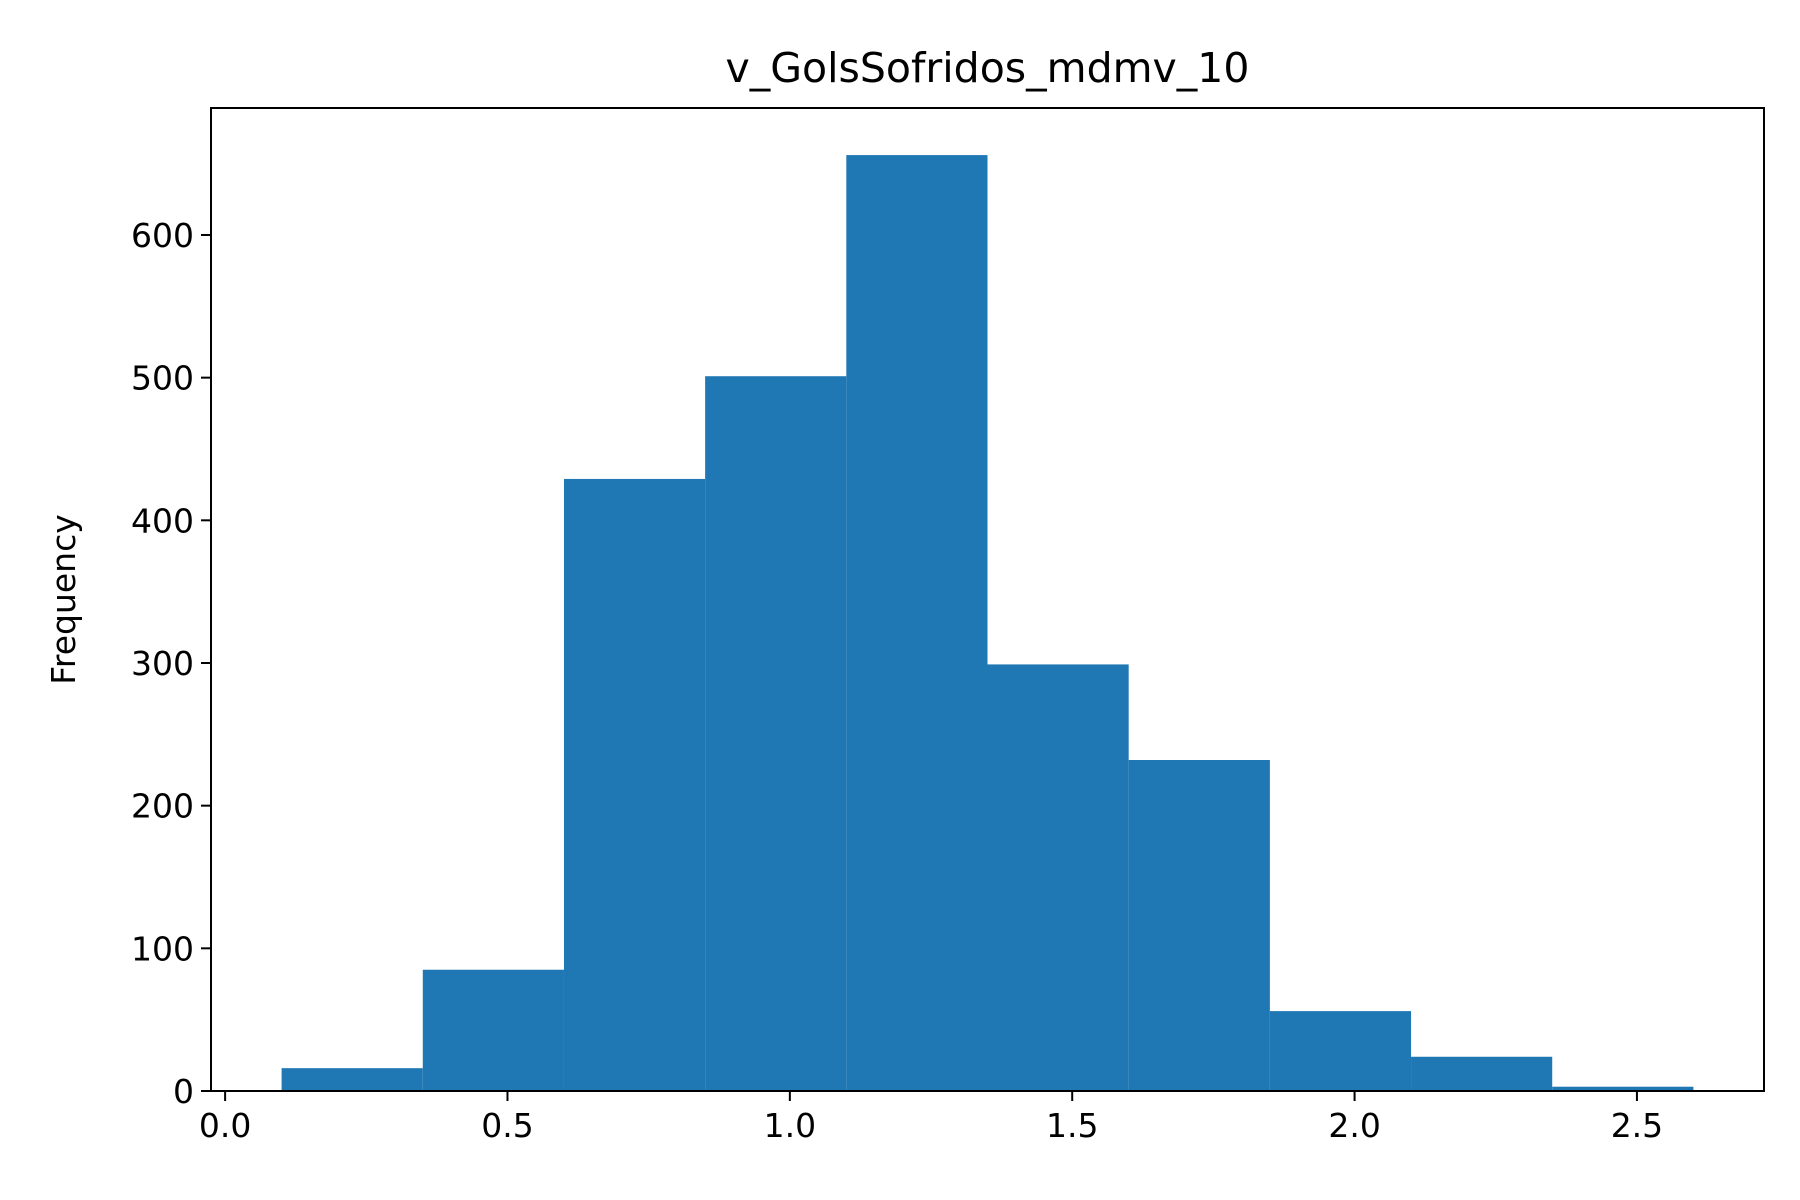 This screenshot has width=1800, height=1200. What do you see at coordinates (507, 1125) in the screenshot?
I see `x-tick-label: 0.5` at bounding box center [507, 1125].